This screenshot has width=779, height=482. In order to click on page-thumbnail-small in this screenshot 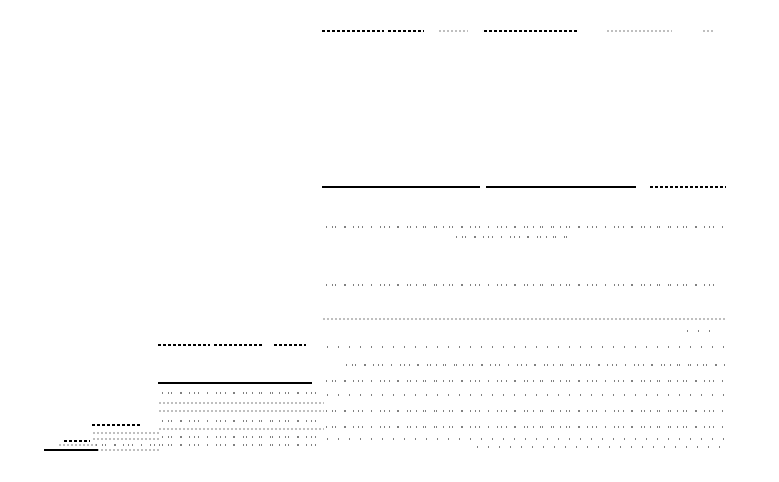, I will do `click(126, 437)`.